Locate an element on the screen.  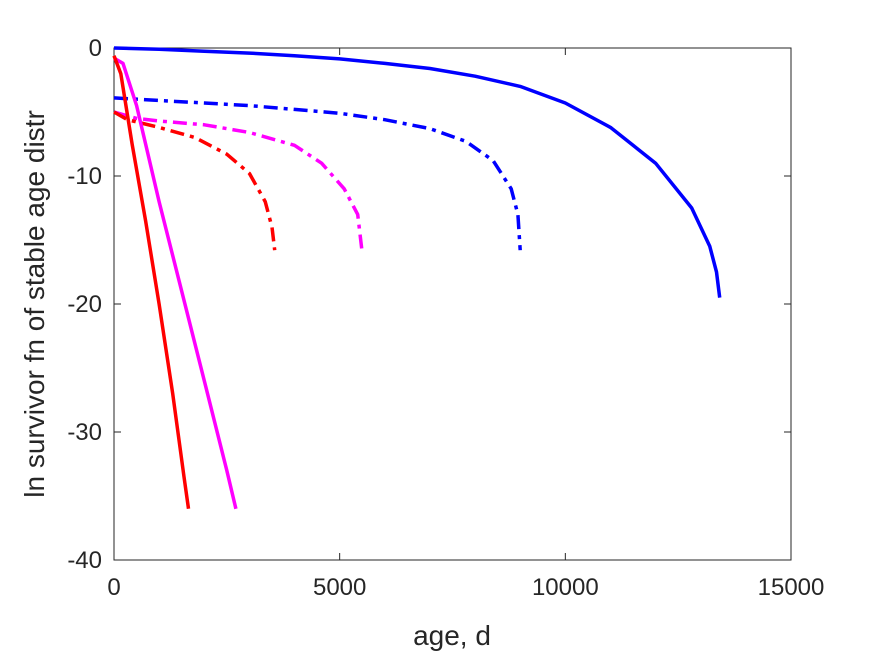
x-tick-label: 5000 is located at coordinates (339, 587).